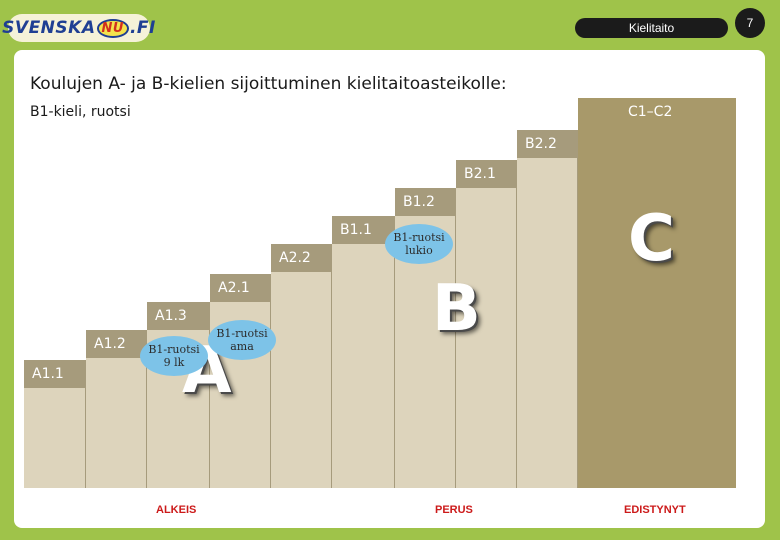 Image resolution: width=780 pixels, height=540 pixels. Describe the element at coordinates (178, 316) in the screenshot. I see `step-a13: A1.3` at that location.